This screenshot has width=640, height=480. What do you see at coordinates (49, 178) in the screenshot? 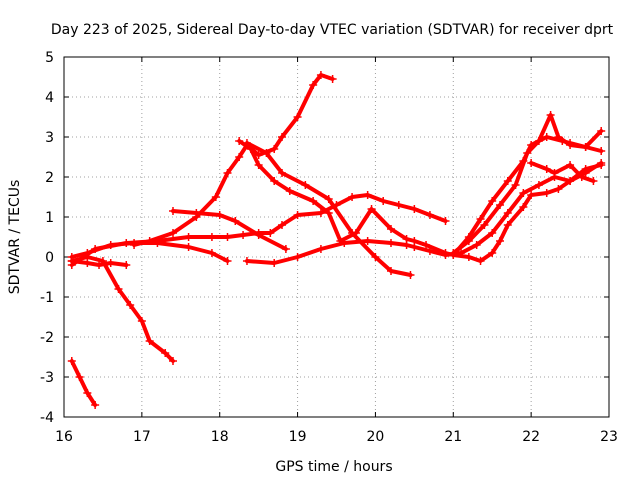
I see `y-tick-label: 2` at bounding box center [49, 178].